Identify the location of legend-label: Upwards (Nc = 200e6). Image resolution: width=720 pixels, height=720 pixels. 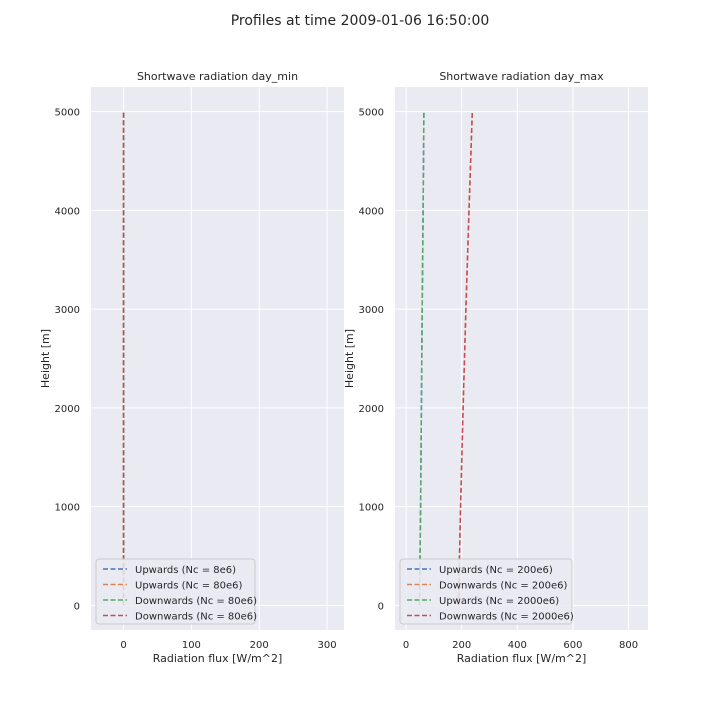
(496, 570).